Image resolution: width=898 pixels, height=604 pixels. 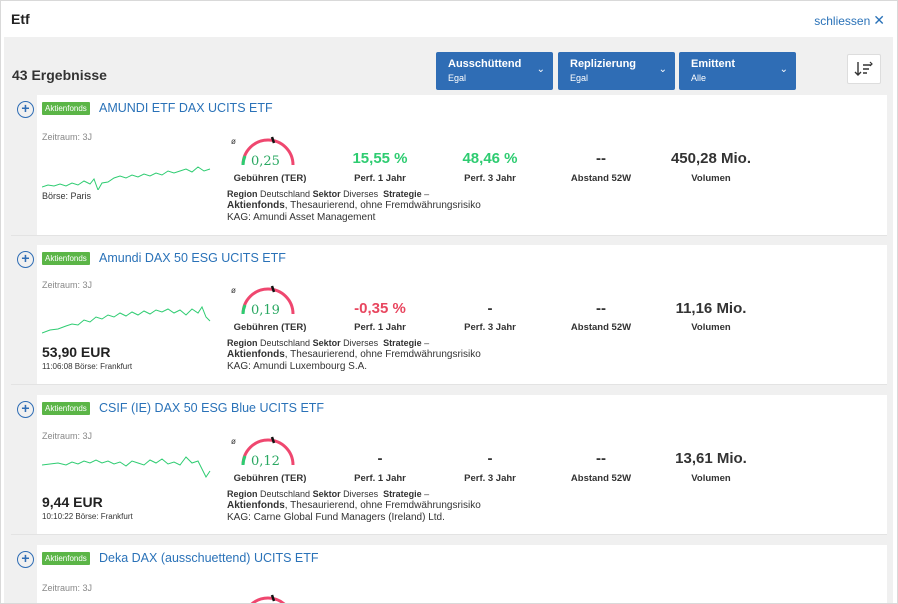 I want to click on volume-label: Volumen, so click(x=711, y=478).